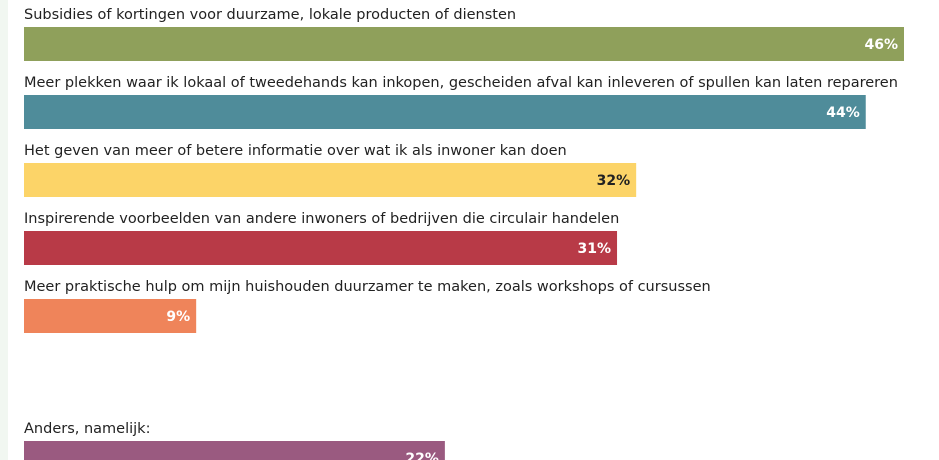 The image size is (939, 460). I want to click on value-label: 44%, so click(843, 113).